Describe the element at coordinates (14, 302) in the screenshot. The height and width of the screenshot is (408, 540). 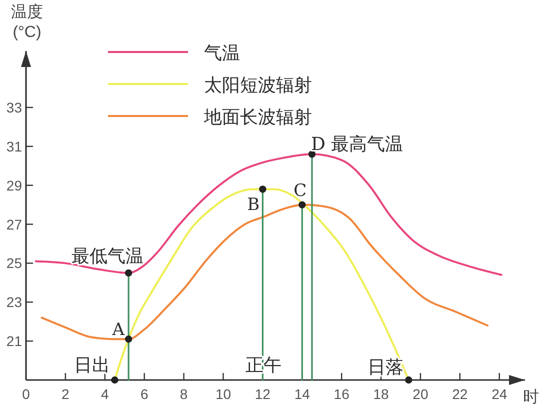
I see `y-tick-label: 23` at that location.